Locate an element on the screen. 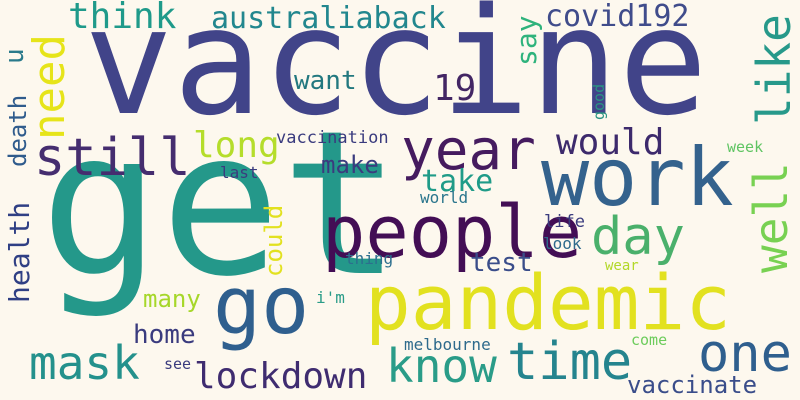 The image size is (800, 400). word-could: could is located at coordinates (274, 240).